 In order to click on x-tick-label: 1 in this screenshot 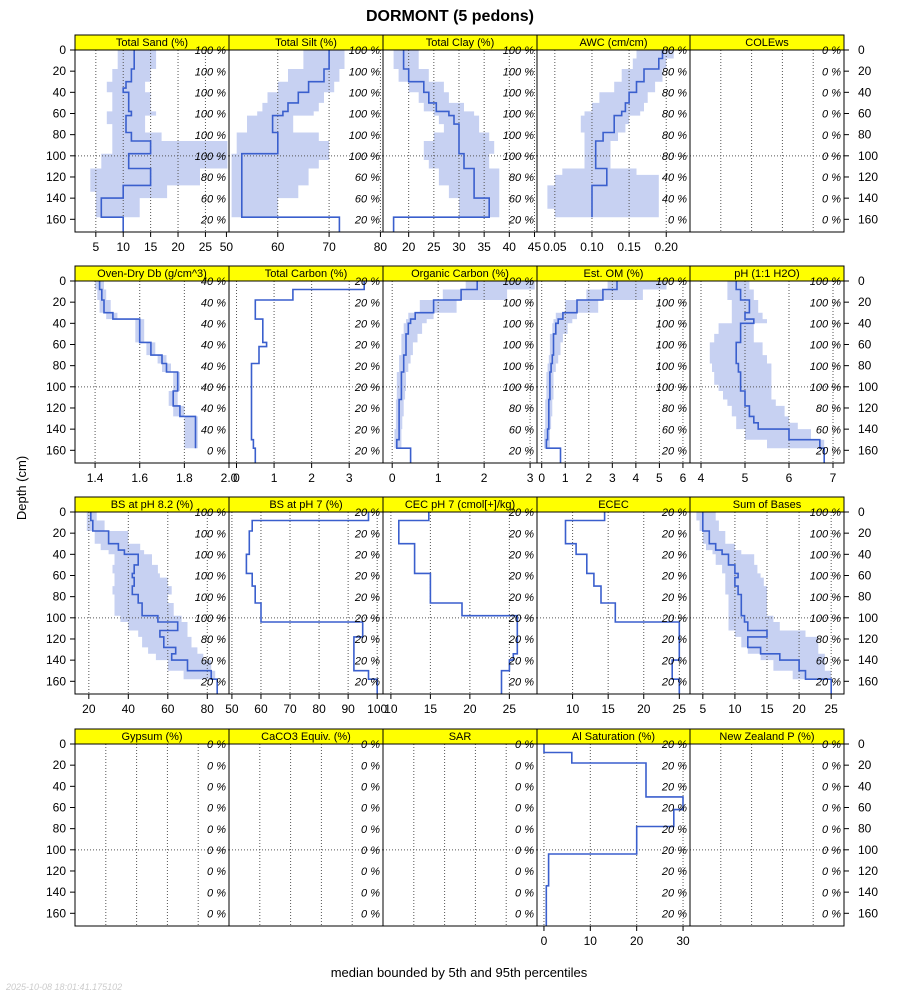, I will do `click(274, 478)`.